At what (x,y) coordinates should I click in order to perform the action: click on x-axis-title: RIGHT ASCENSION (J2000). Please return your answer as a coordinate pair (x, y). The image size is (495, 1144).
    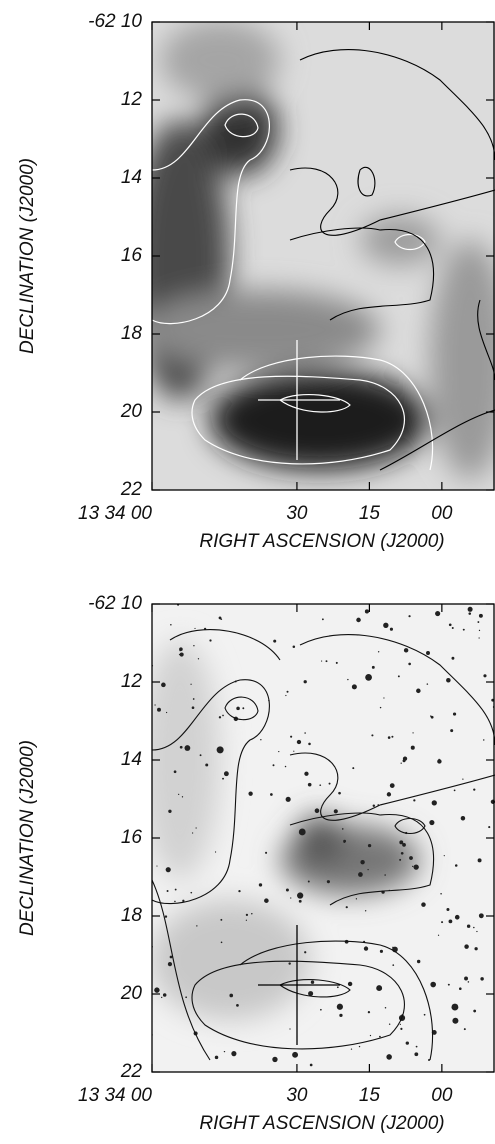
    Looking at the image, I should click on (321, 1123).